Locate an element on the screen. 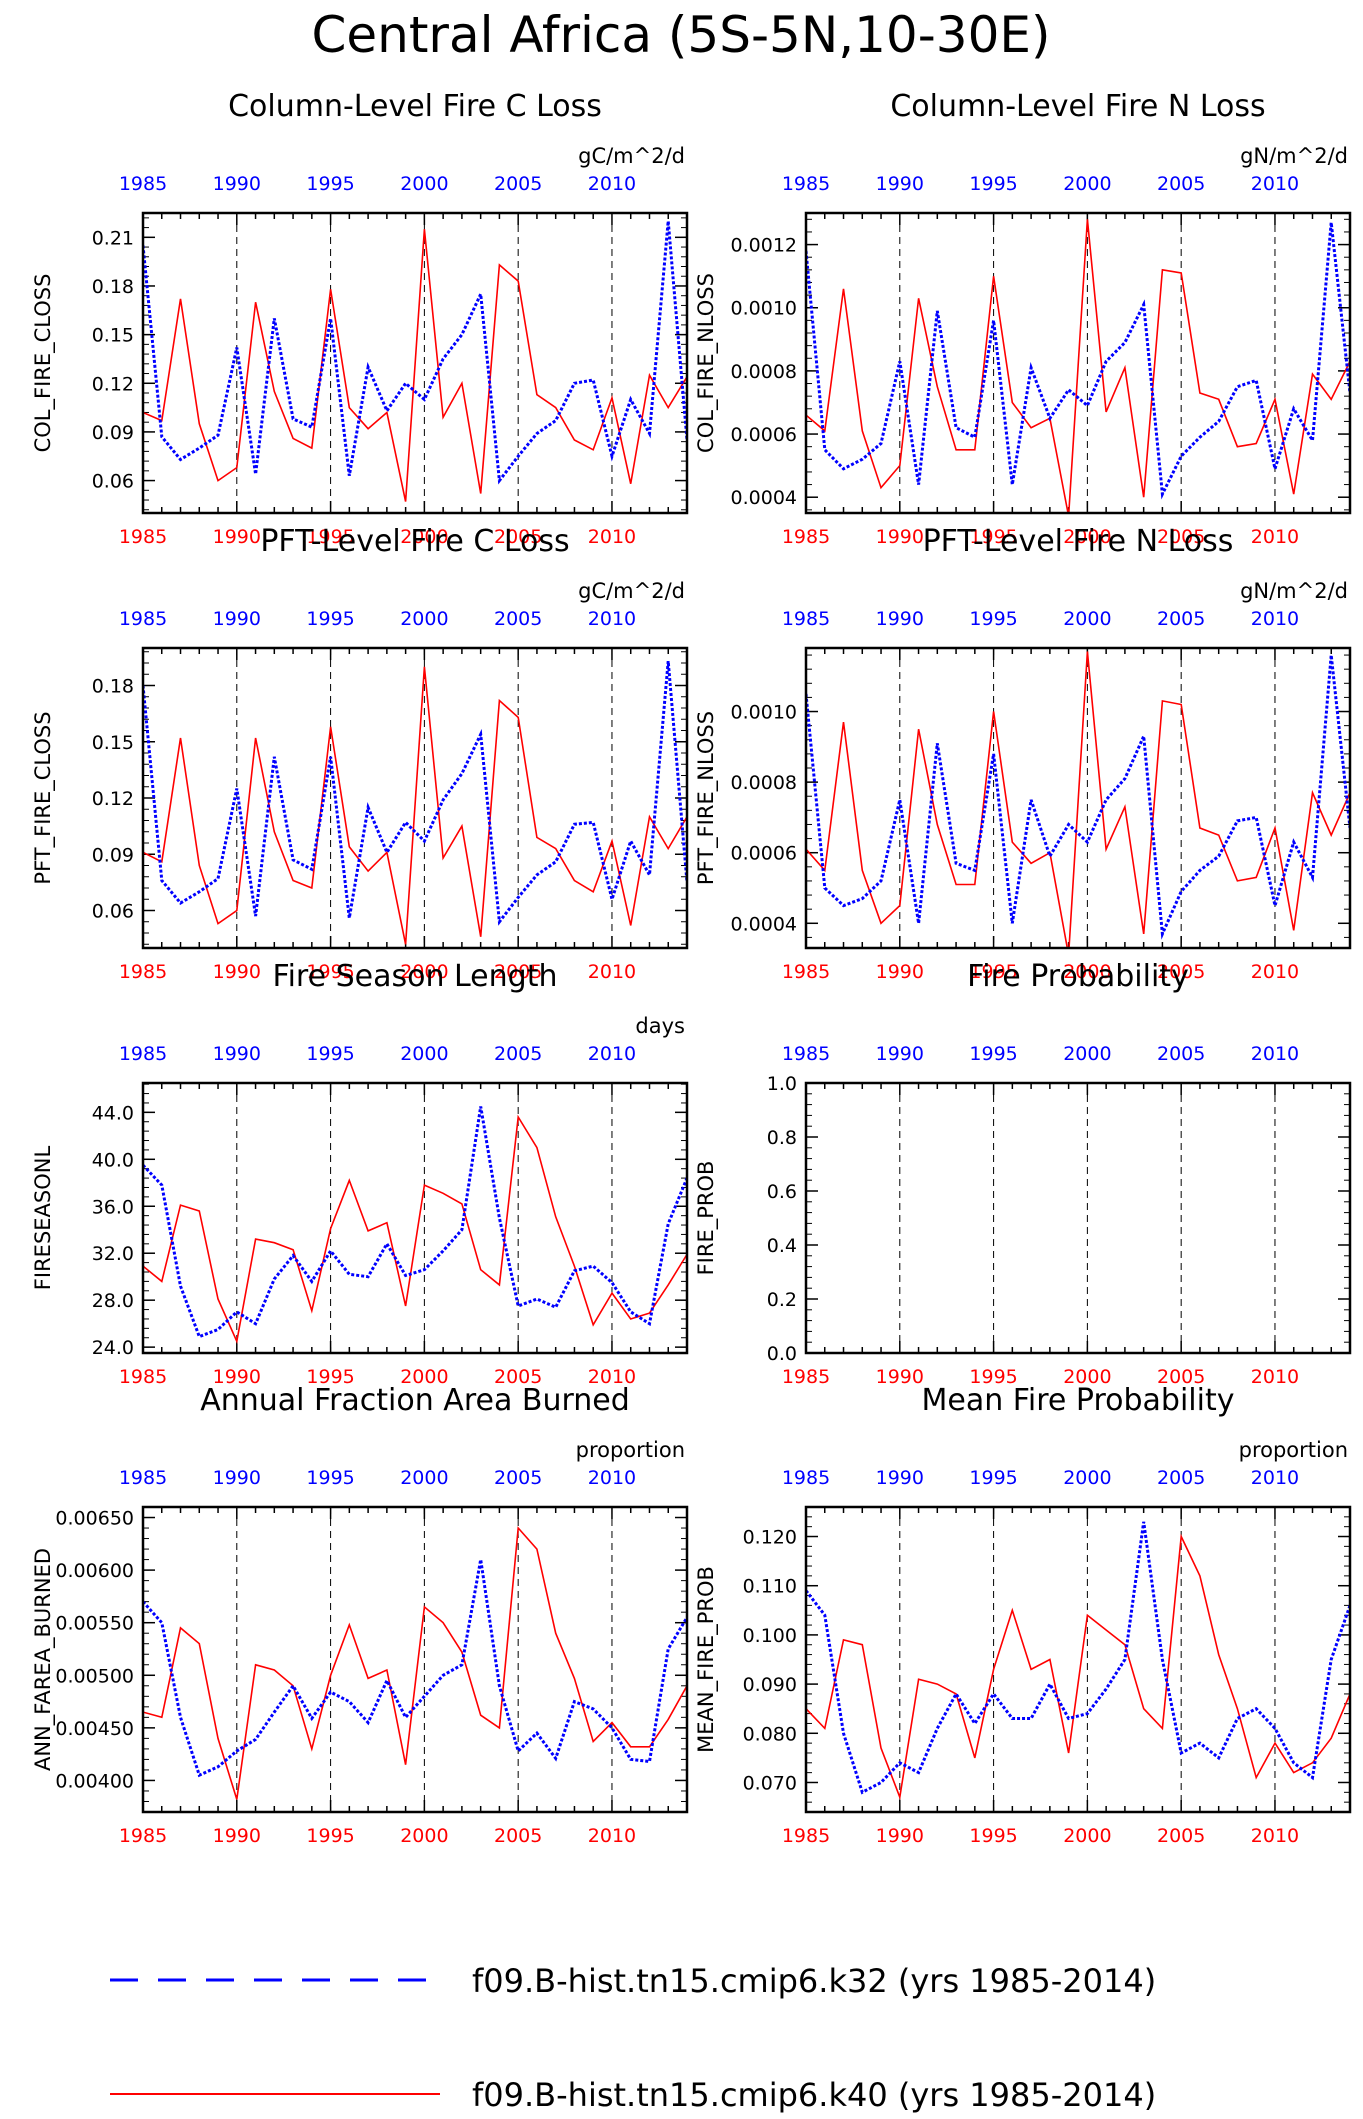 The height and width of the screenshot is (2119, 1363). y-tick-label: 0.8 is located at coordinates (782, 1138).